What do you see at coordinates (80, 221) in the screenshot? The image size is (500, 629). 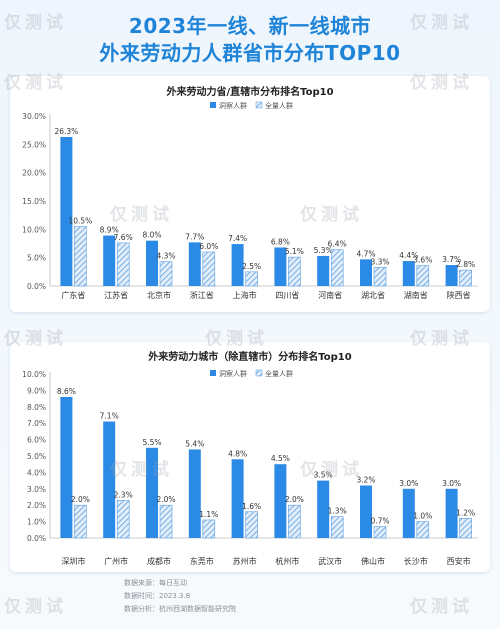 I see `value-label-secondary: 10.5%` at bounding box center [80, 221].